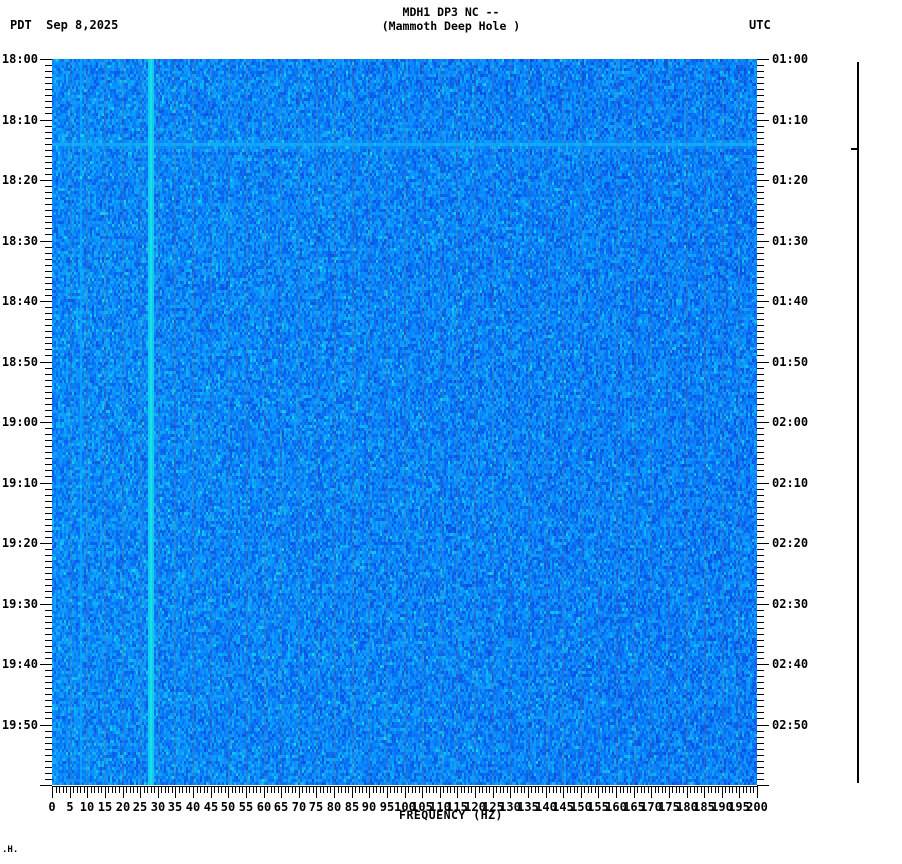  What do you see at coordinates (546, 807) in the screenshot?
I see `frequency-label: 140` at bounding box center [546, 807].